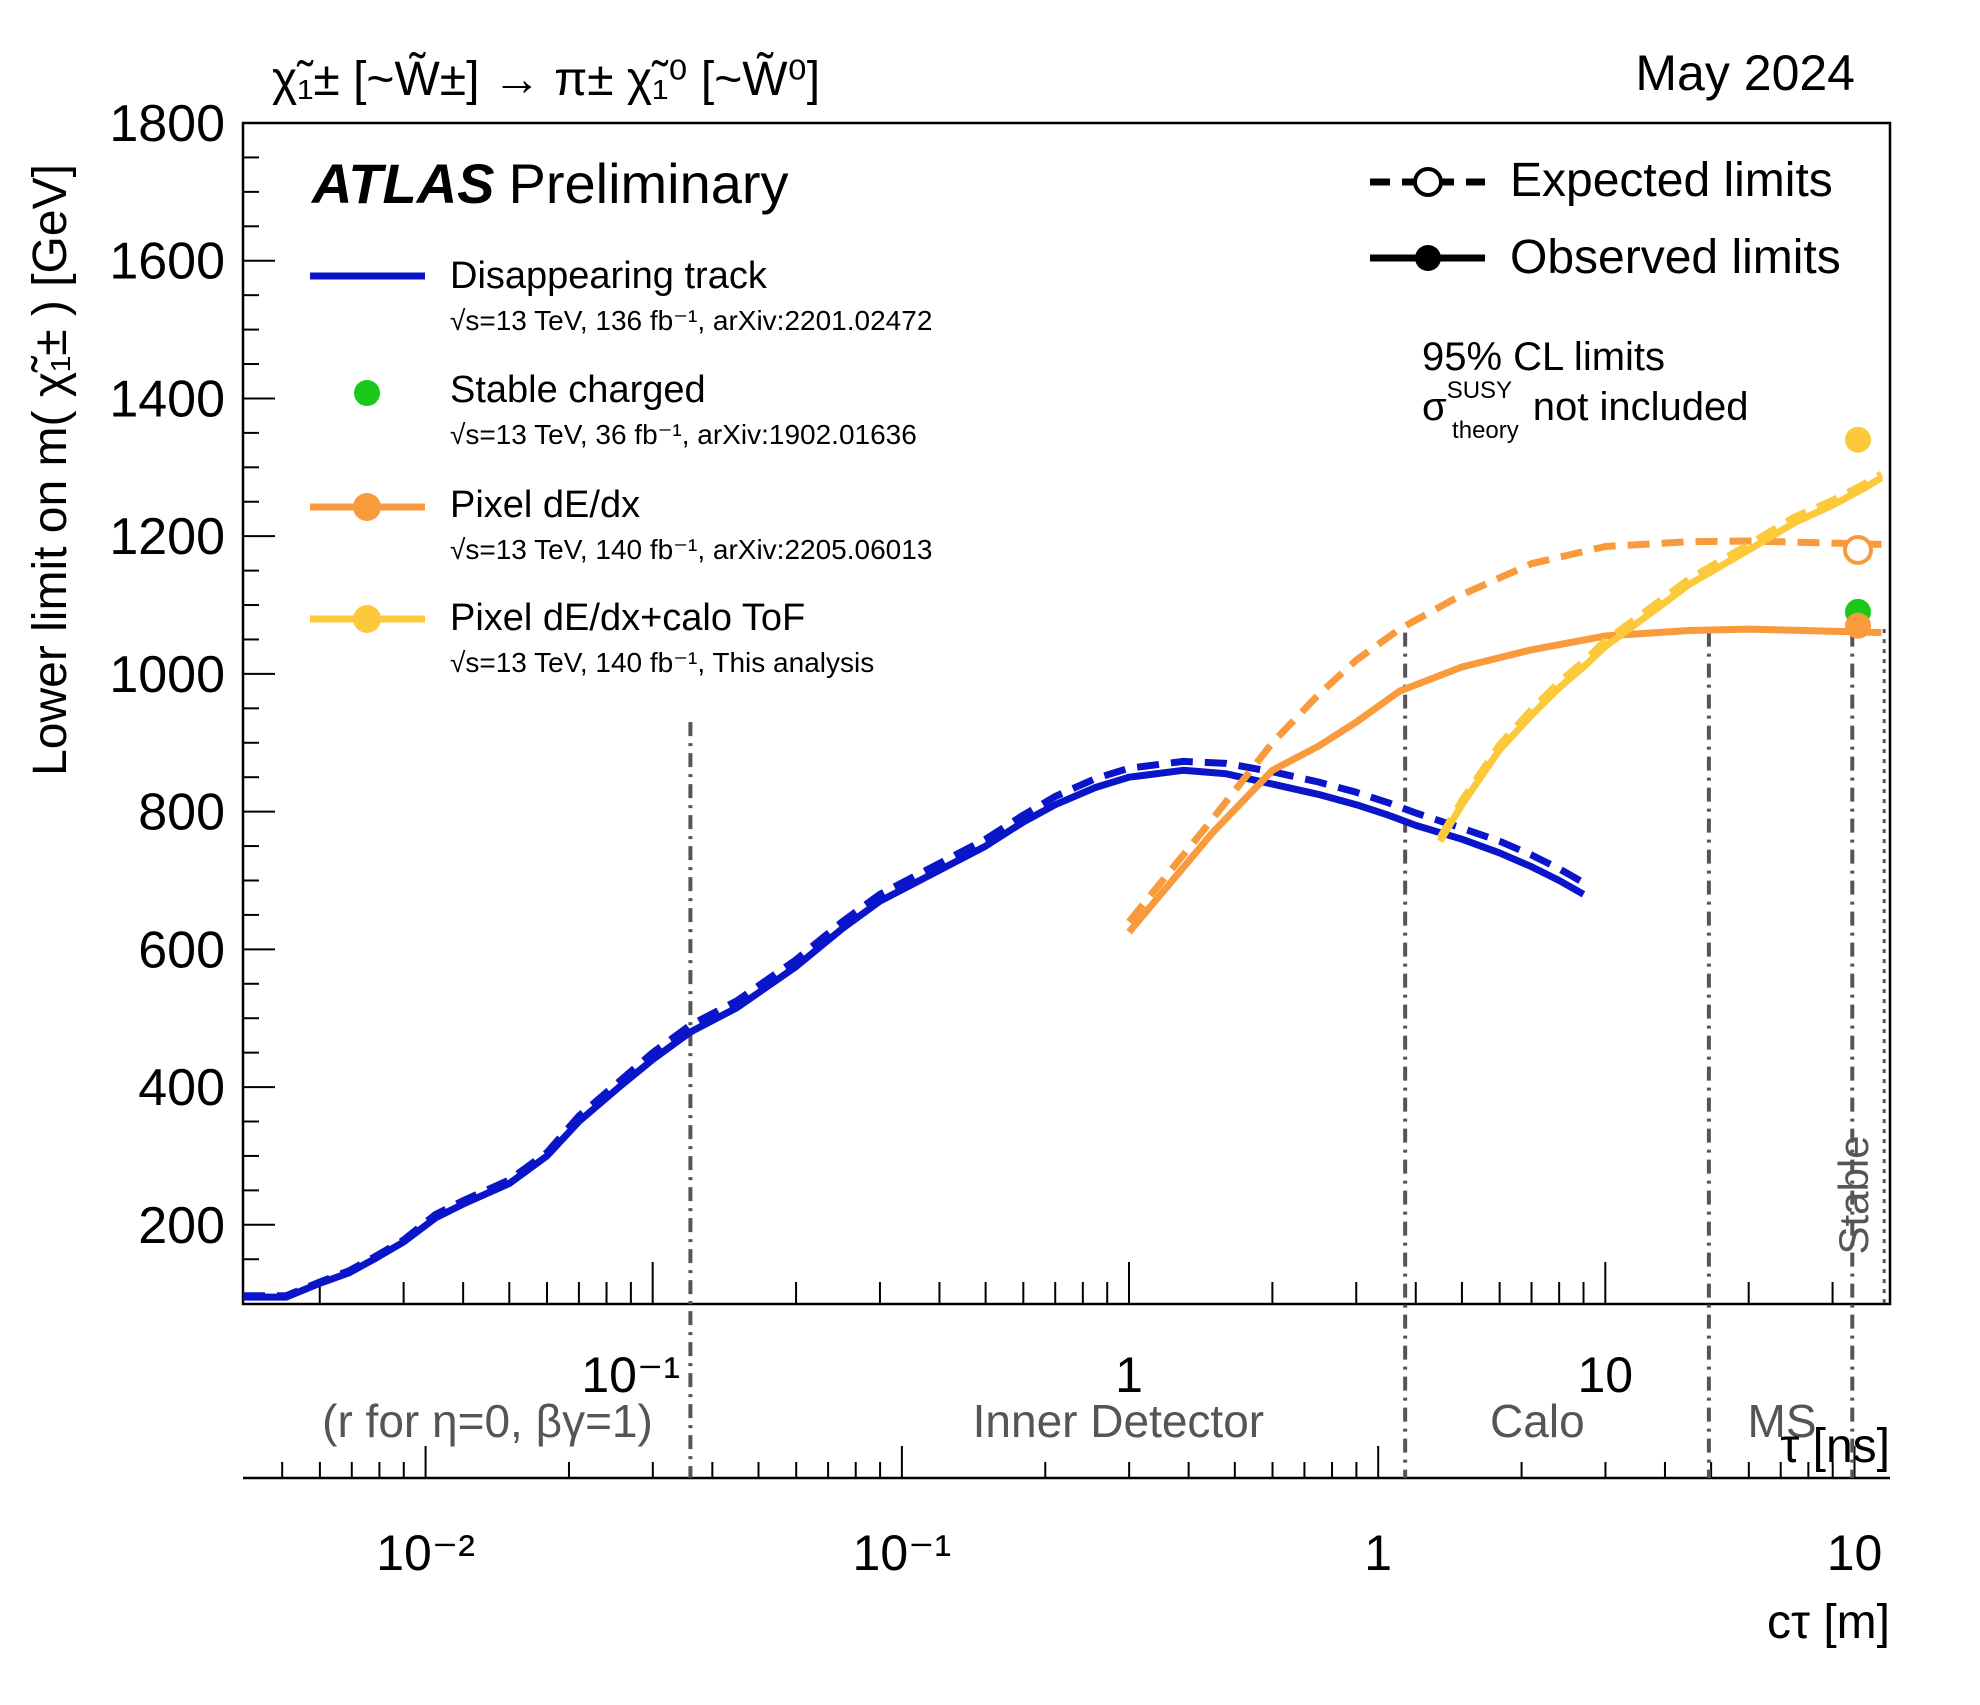  Describe the element at coordinates (181, 1088) in the screenshot. I see `y-tick-label: 400` at that location.